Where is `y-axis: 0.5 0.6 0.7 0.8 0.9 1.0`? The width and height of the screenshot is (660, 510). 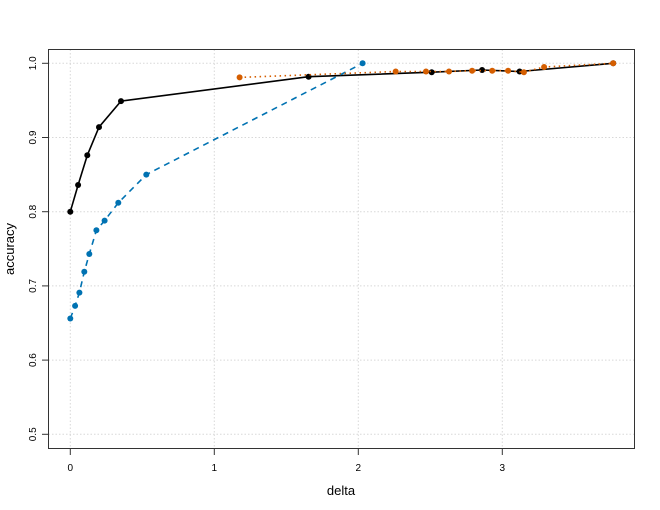 y-axis: 0.5 0.6 0.7 0.8 0.9 1.0 is located at coordinates (38, 248).